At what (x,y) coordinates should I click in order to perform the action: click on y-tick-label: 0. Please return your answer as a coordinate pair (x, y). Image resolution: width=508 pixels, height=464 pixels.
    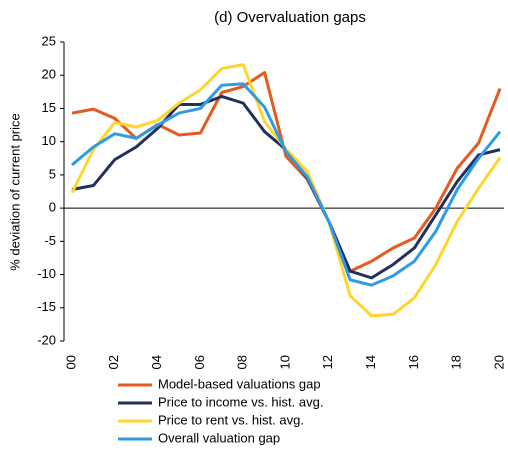
    Looking at the image, I should click on (52, 207).